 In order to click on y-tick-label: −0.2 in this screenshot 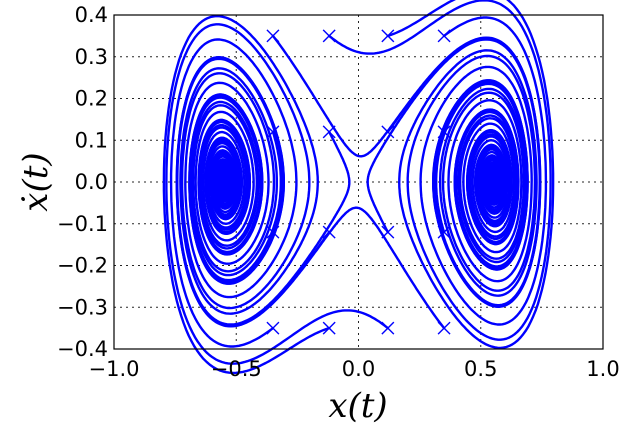, I will do `click(82, 266)`.